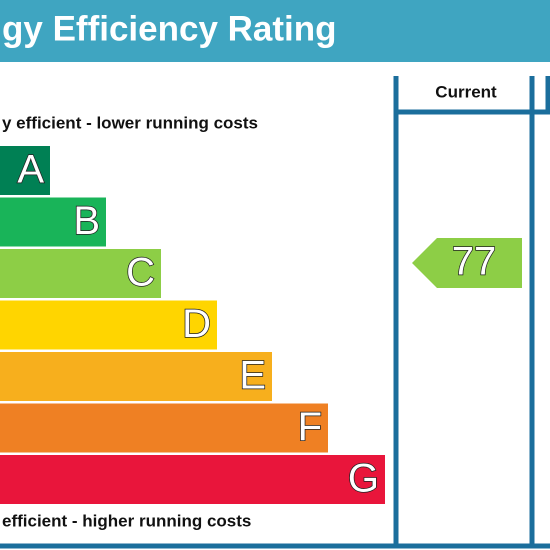  Describe the element at coordinates (196, 324) in the screenshot. I see `band-letter: D` at that location.